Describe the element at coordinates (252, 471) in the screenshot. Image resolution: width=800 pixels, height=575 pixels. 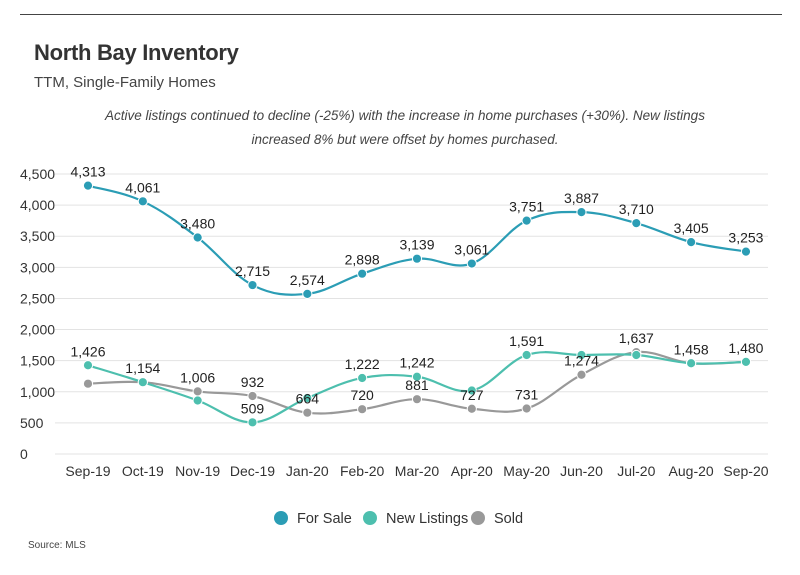
I see `x-tick-label: Dec-19` at that location.